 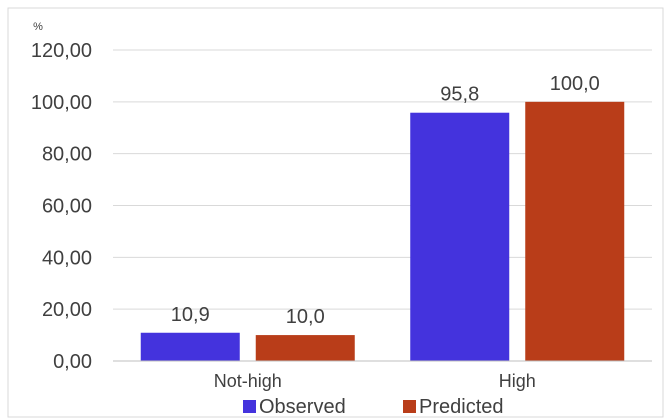 What do you see at coordinates (61, 51) in the screenshot?
I see `y-tick-label: 120,00` at bounding box center [61, 51].